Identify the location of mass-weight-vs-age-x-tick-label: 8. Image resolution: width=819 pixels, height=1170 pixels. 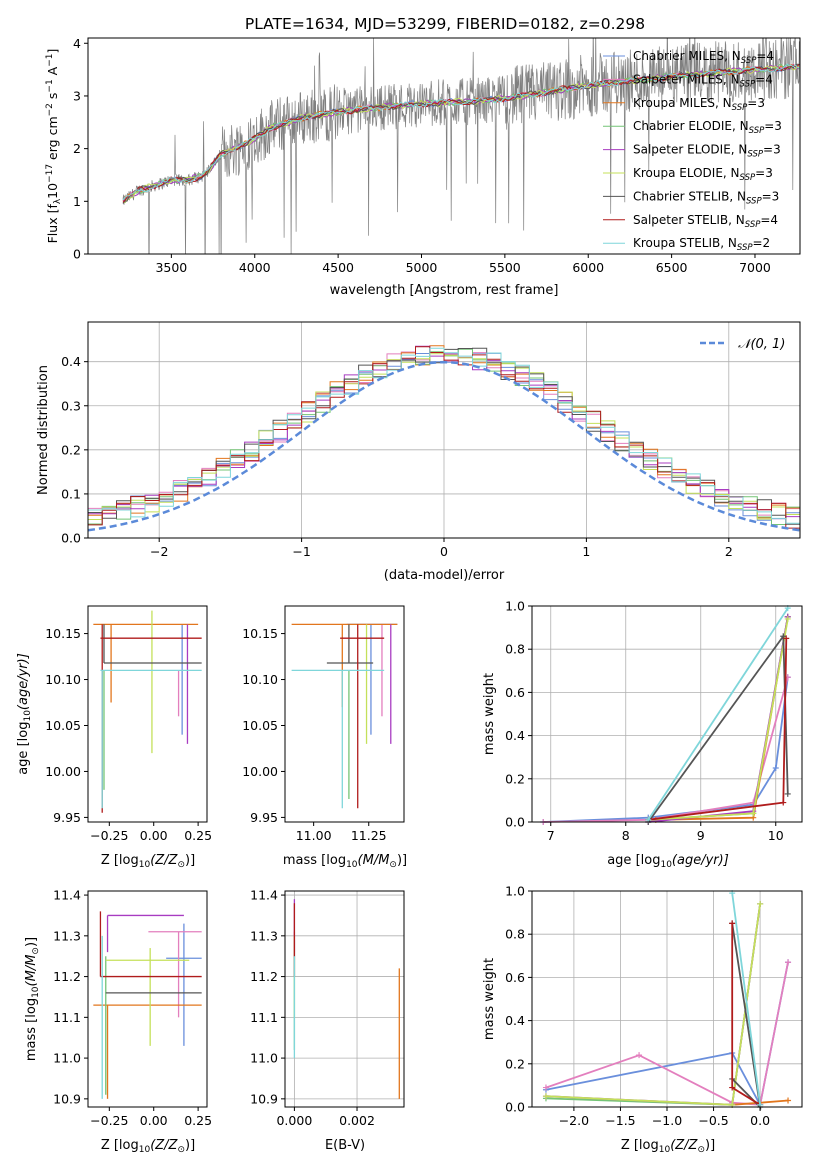
(626, 835).